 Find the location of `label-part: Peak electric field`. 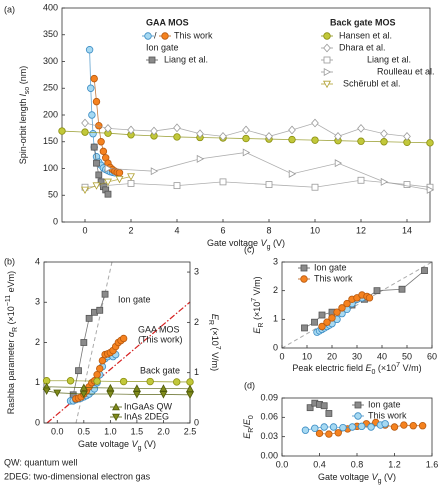

label-part: Peak electric field is located at coordinates (328, 368).